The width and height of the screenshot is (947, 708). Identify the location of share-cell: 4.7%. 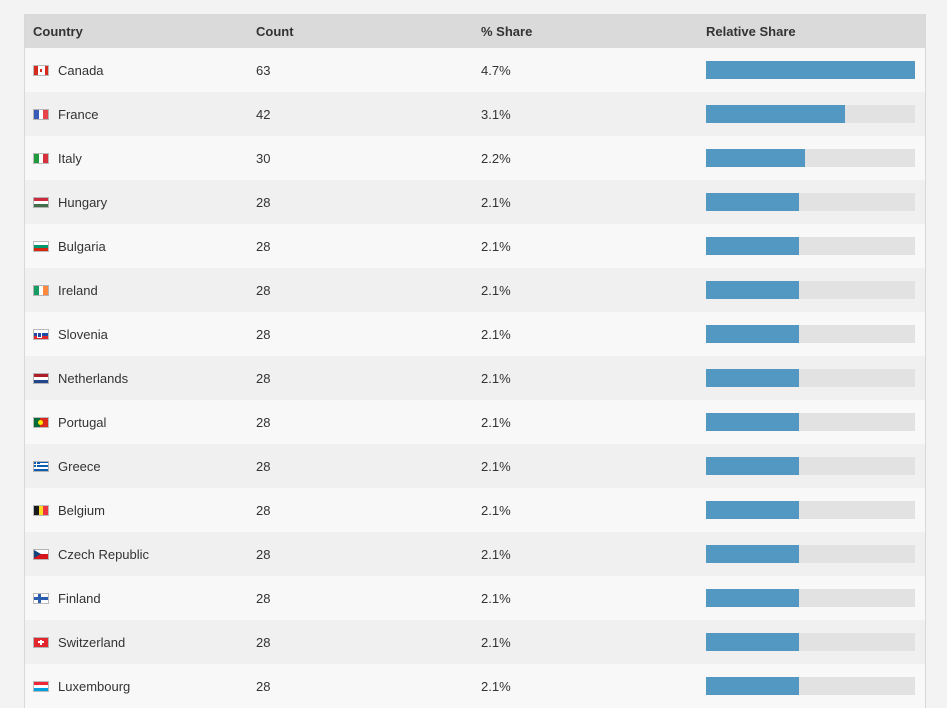
(496, 70).